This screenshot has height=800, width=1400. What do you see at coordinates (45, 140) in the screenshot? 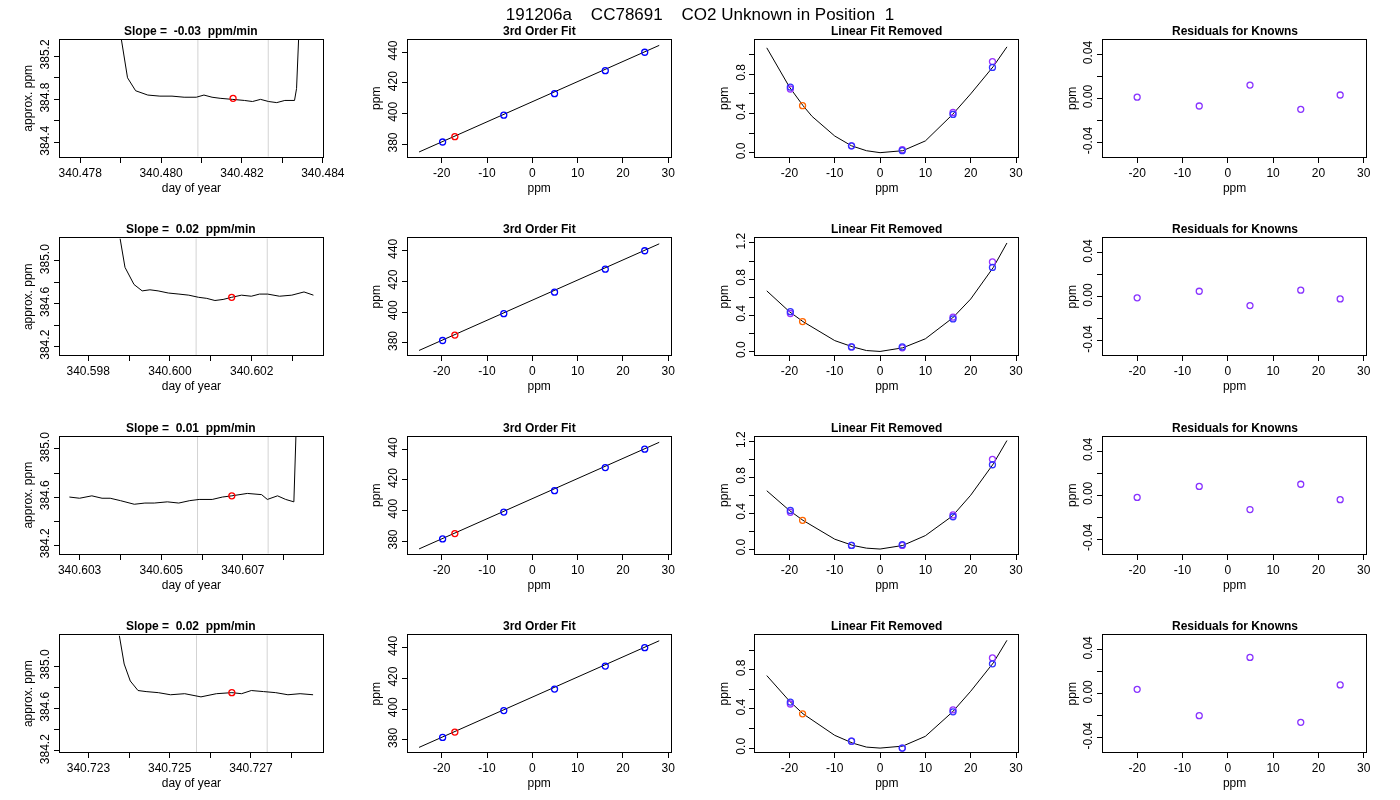
I see `y-tick-label: 384.4` at bounding box center [45, 140].